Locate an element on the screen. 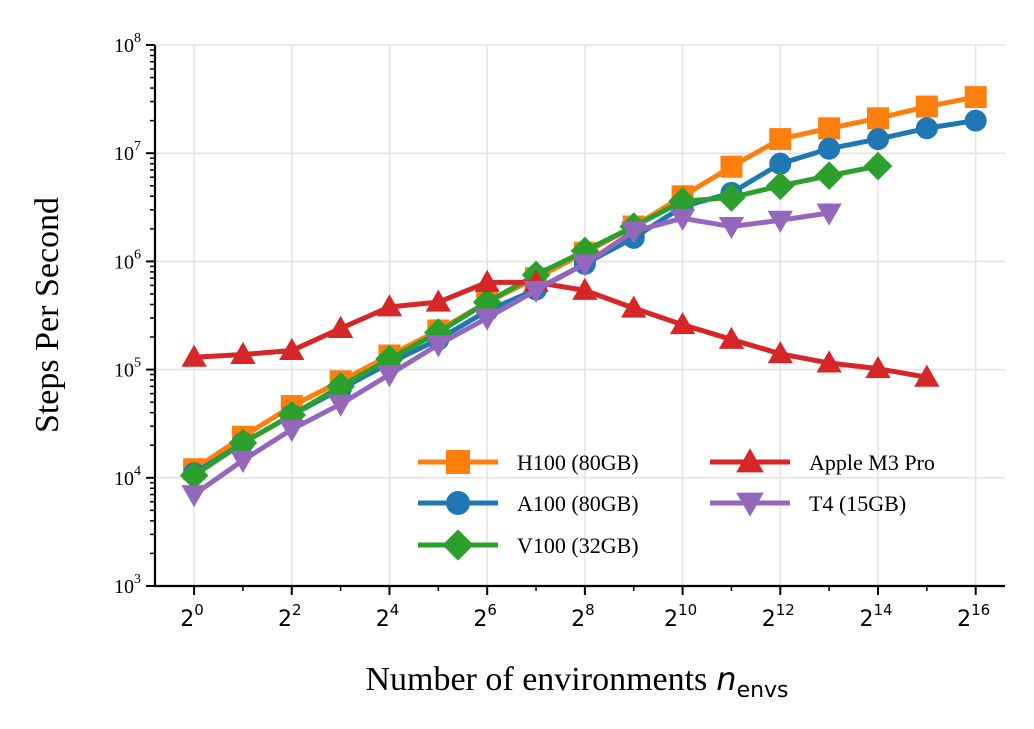 The image size is (1034, 729). series-apple-m3-pro is located at coordinates (560, 328).